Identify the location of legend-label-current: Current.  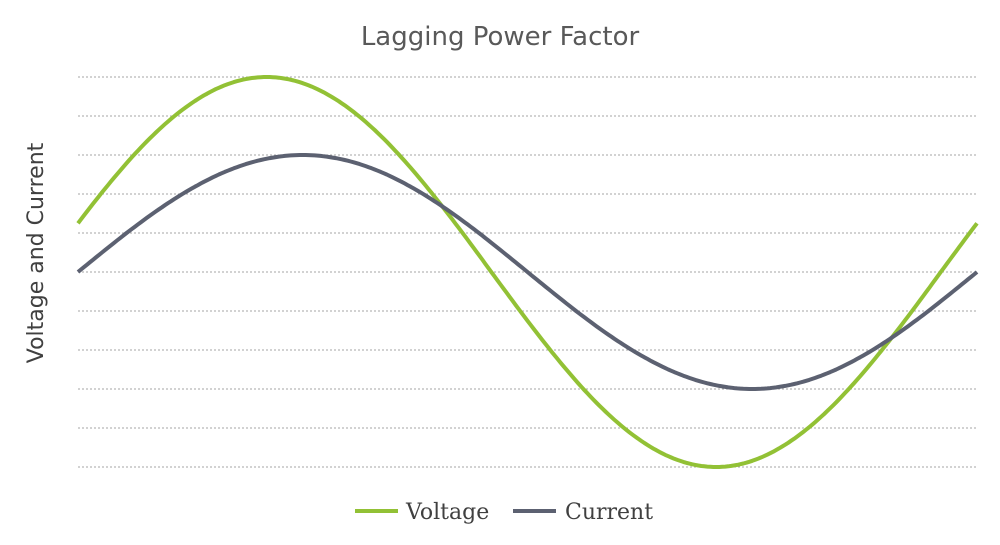
(609, 512).